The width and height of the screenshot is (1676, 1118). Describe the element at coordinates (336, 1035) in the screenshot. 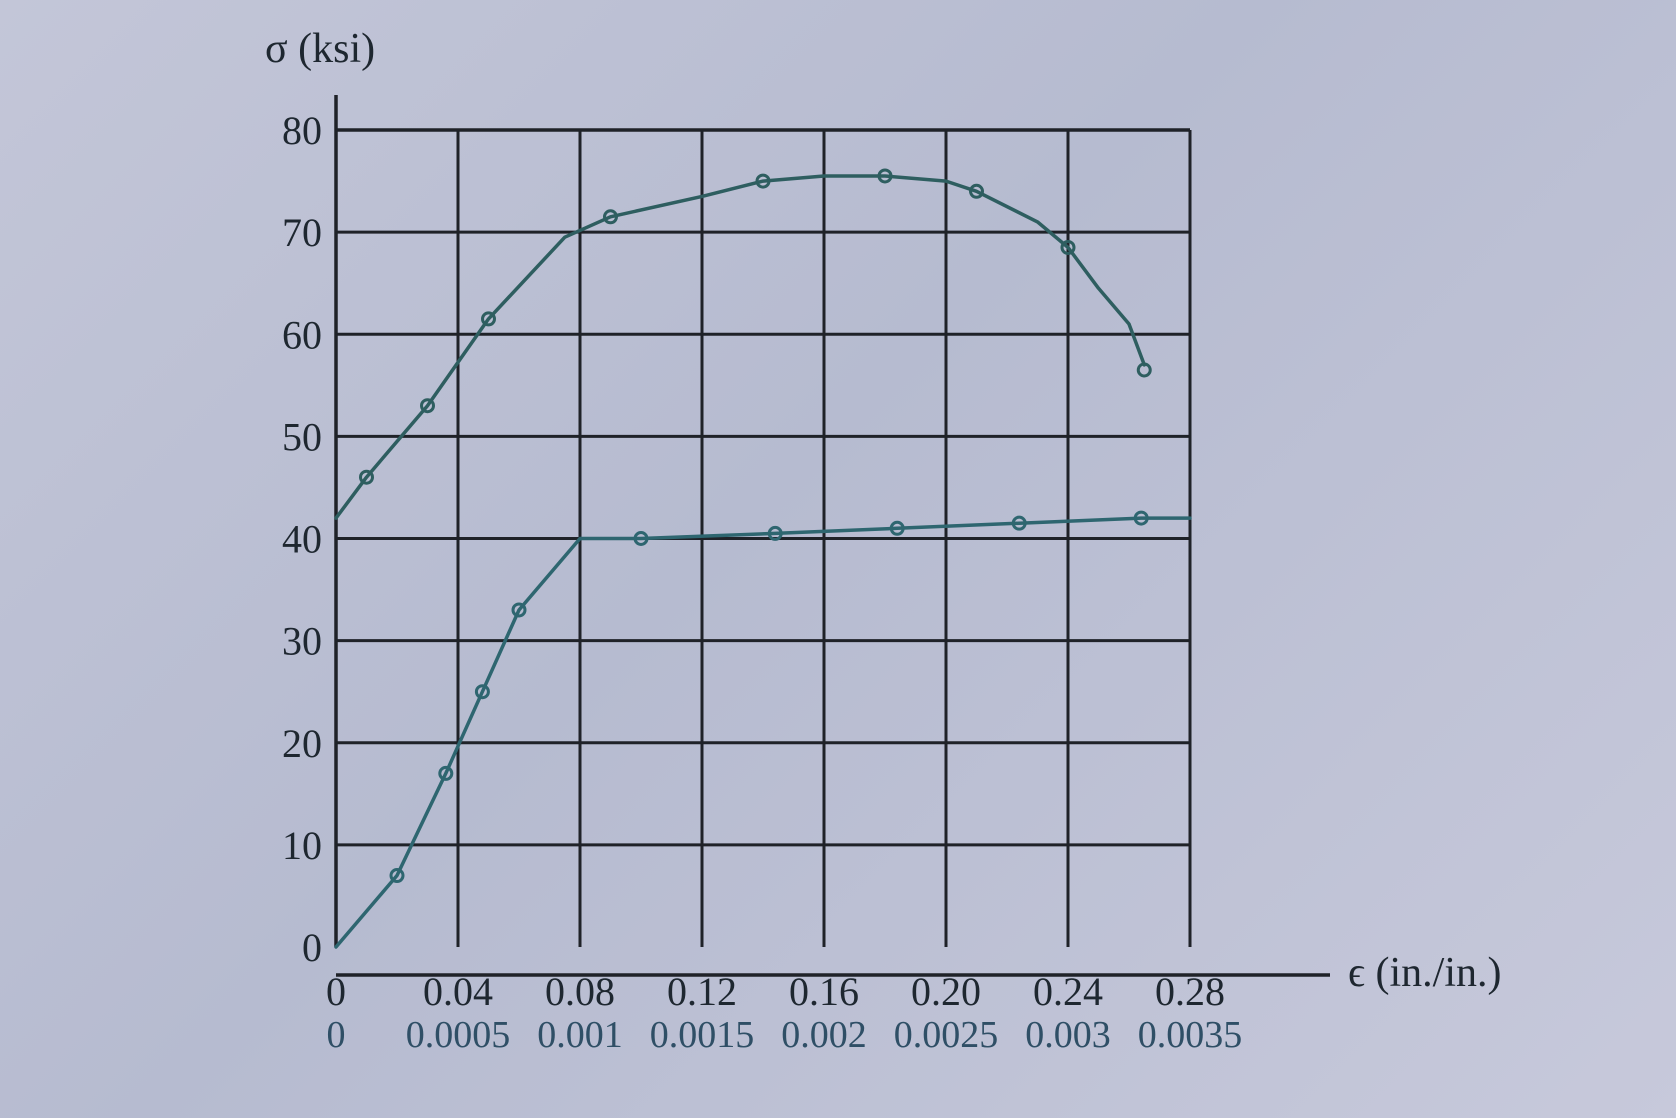

I see `x-tick-label-lower: 0` at that location.